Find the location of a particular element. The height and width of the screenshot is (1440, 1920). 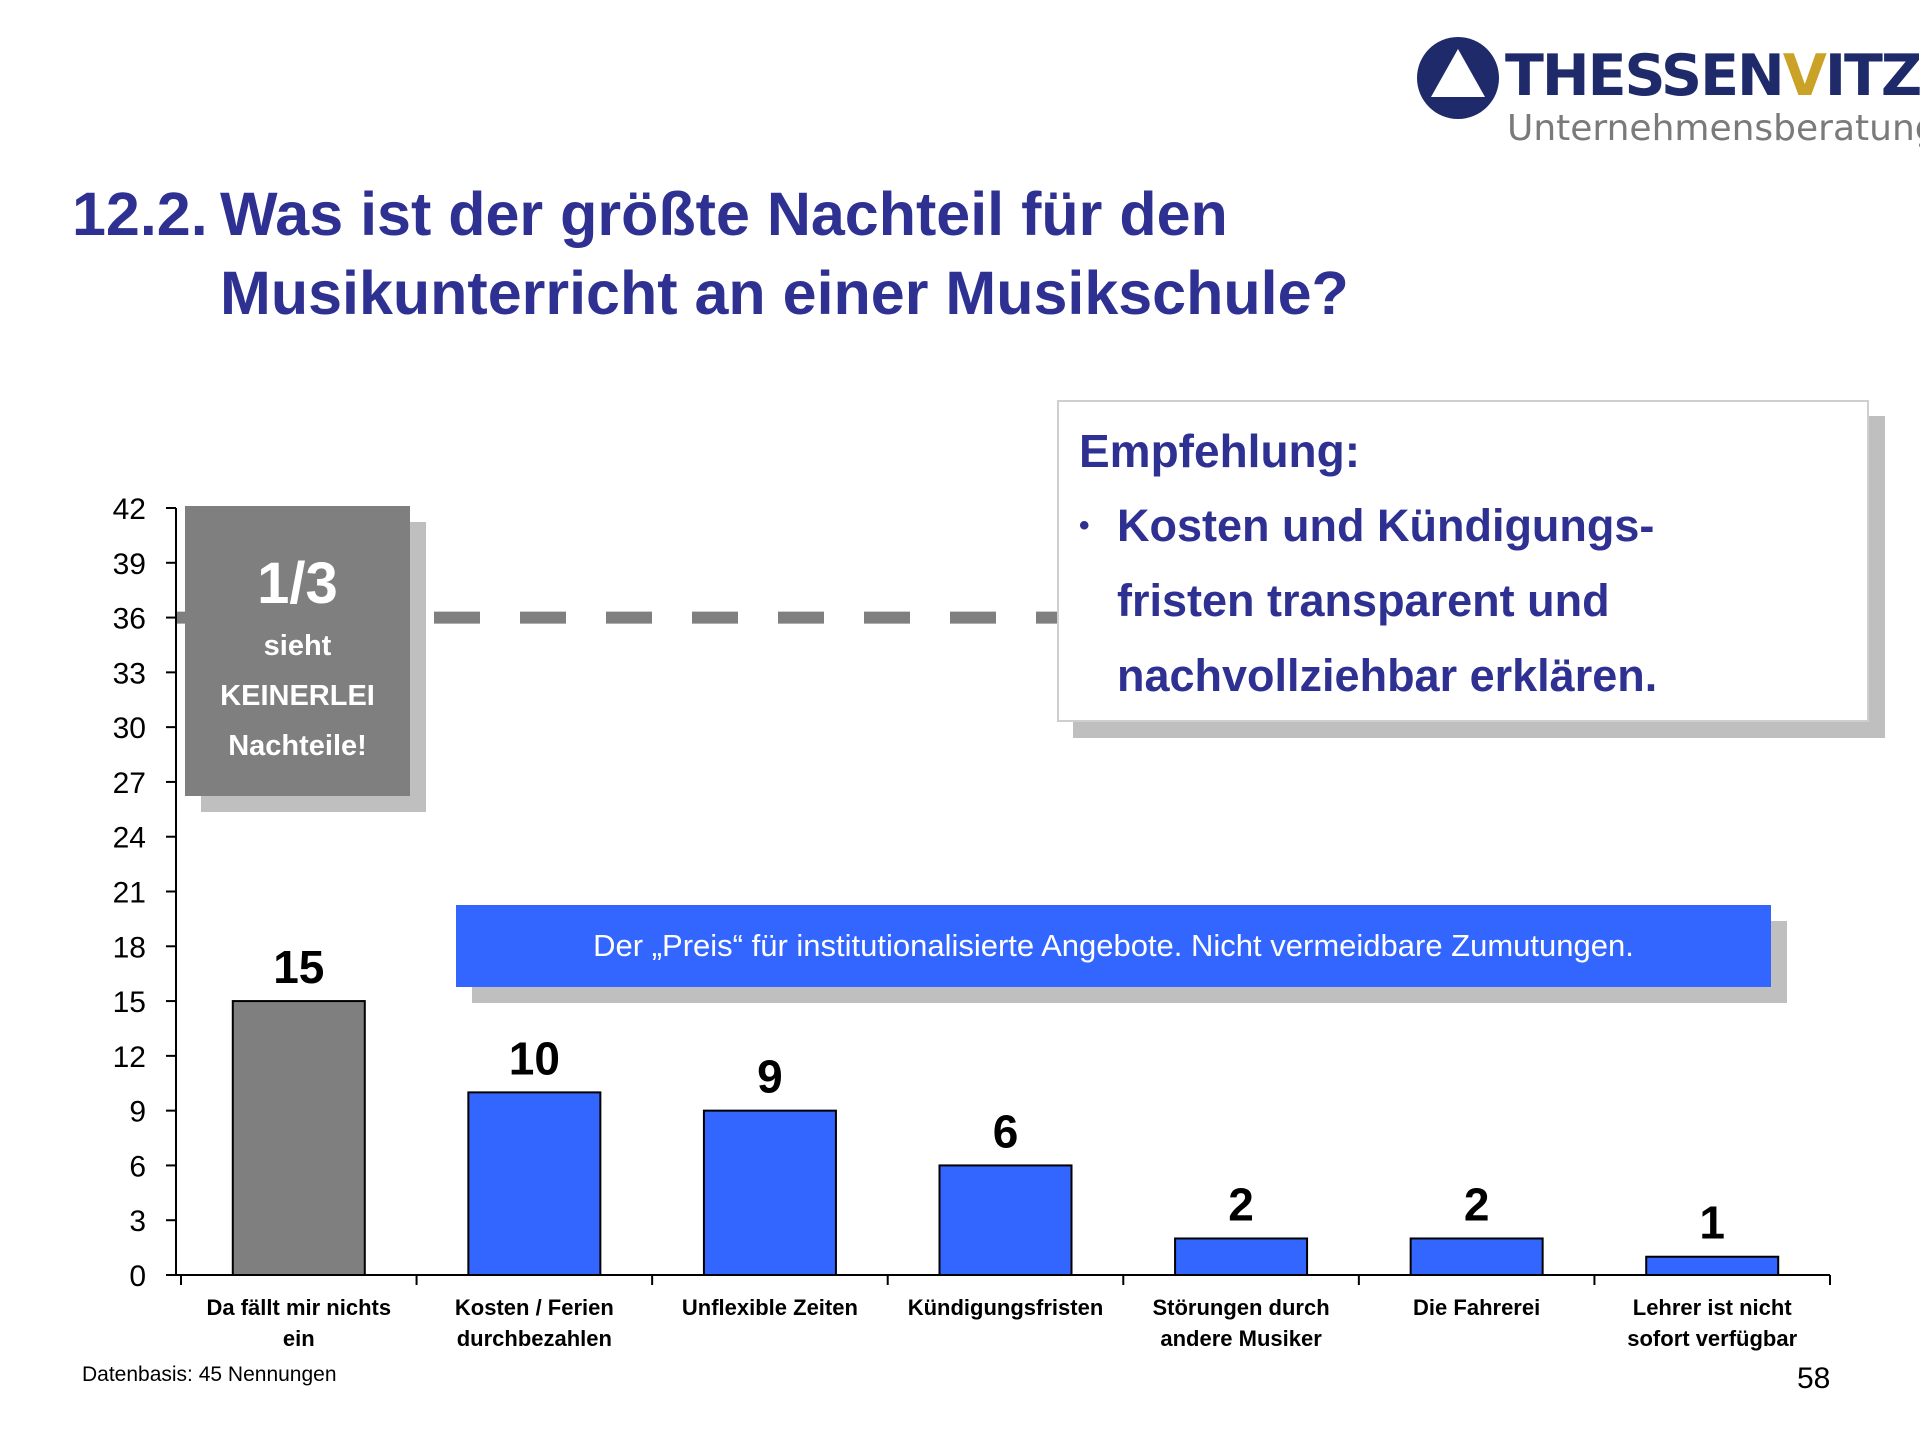

title-line-2: Musikunterricht an einer Musikschule? is located at coordinates (784, 293).